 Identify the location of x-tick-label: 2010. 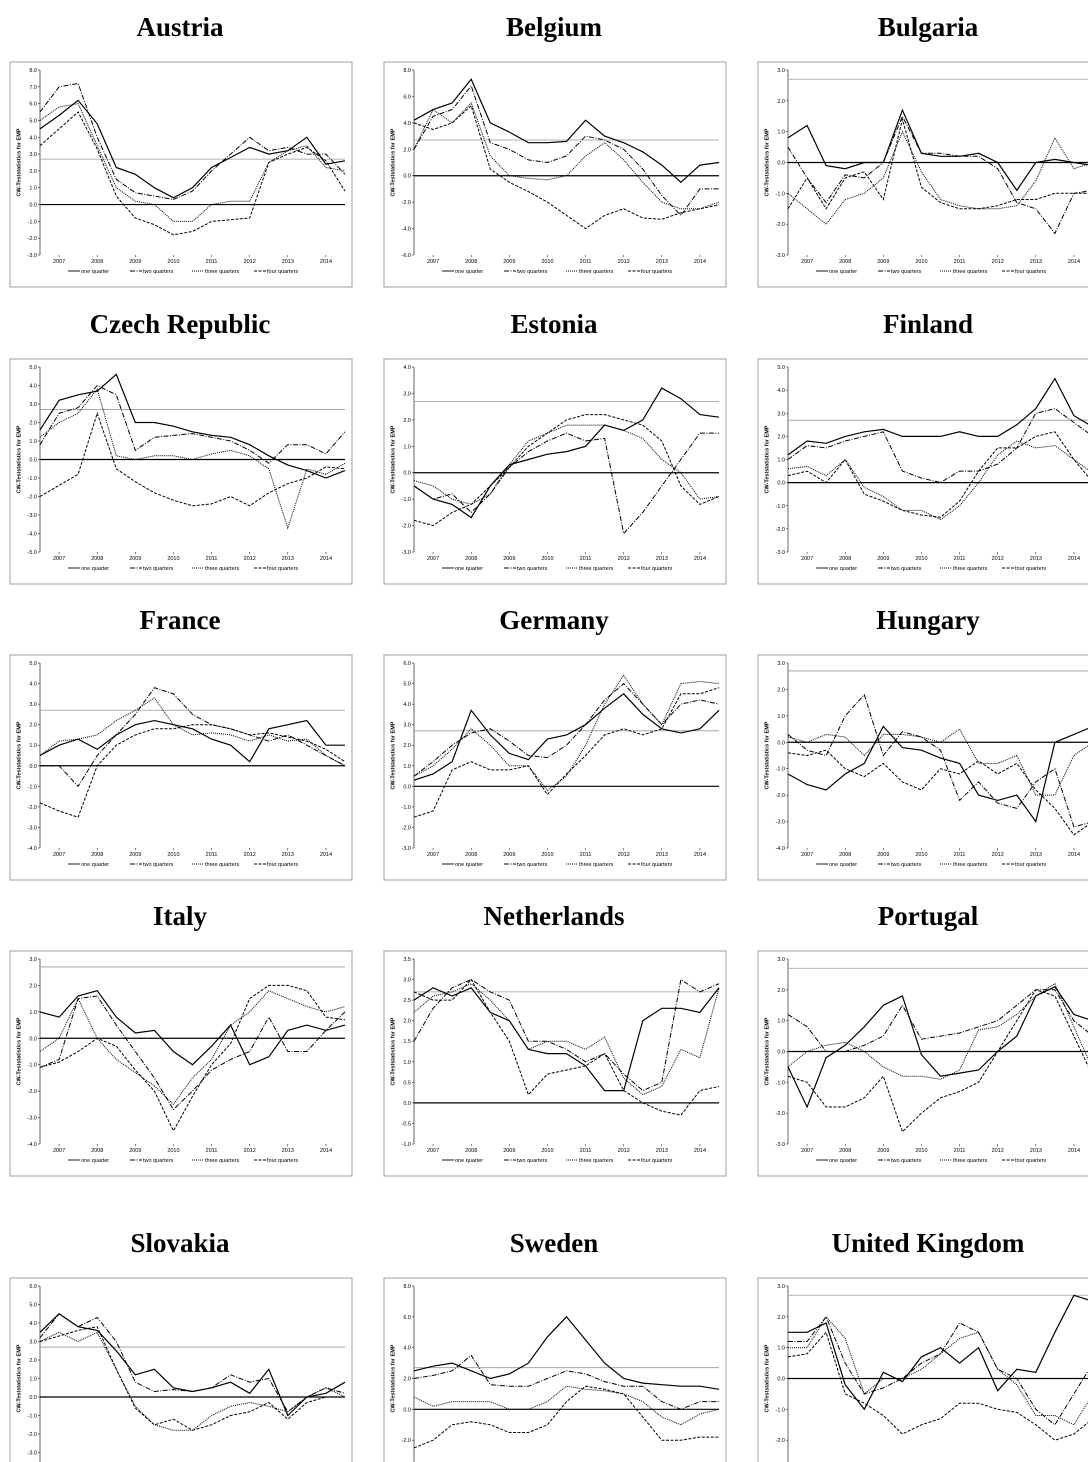
(173, 1151).